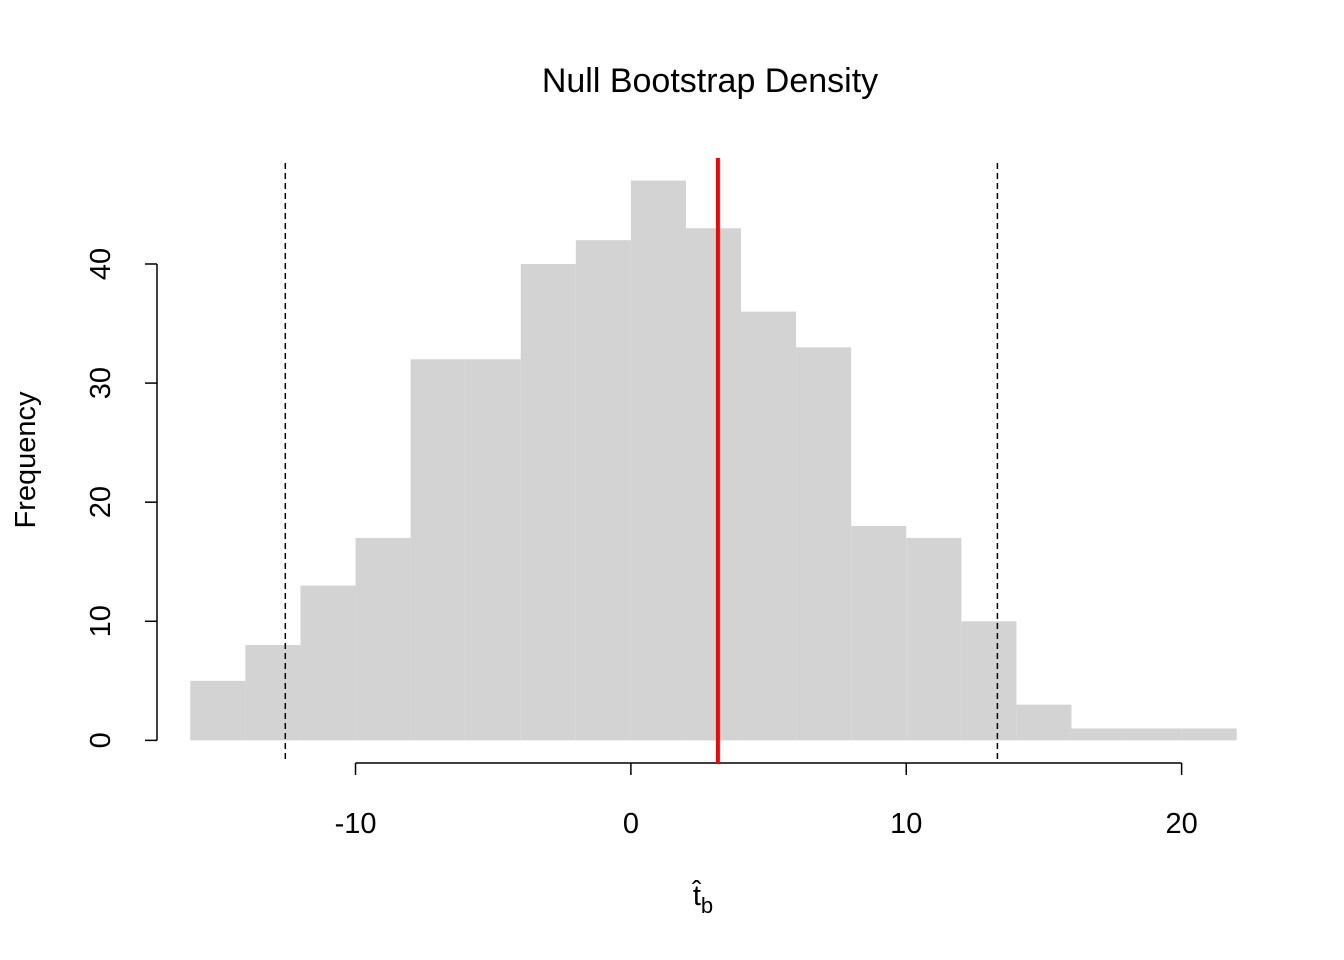 The width and height of the screenshot is (1344, 960). I want to click on x-axis-label: t̂b, so click(703, 899).